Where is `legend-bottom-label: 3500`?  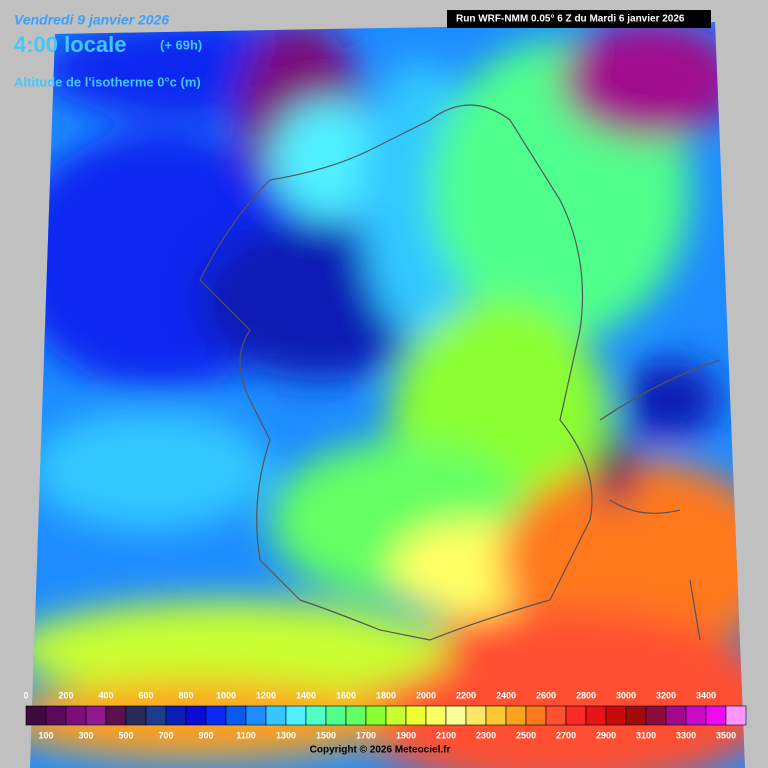
legend-bottom-label: 3500 is located at coordinates (726, 735).